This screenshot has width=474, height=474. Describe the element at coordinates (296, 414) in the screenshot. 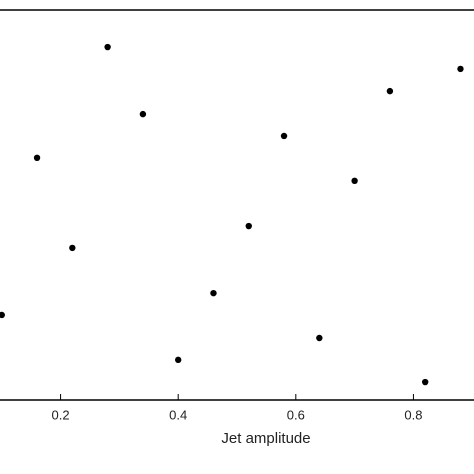

I see `x-tick-label: 0.6` at that location.